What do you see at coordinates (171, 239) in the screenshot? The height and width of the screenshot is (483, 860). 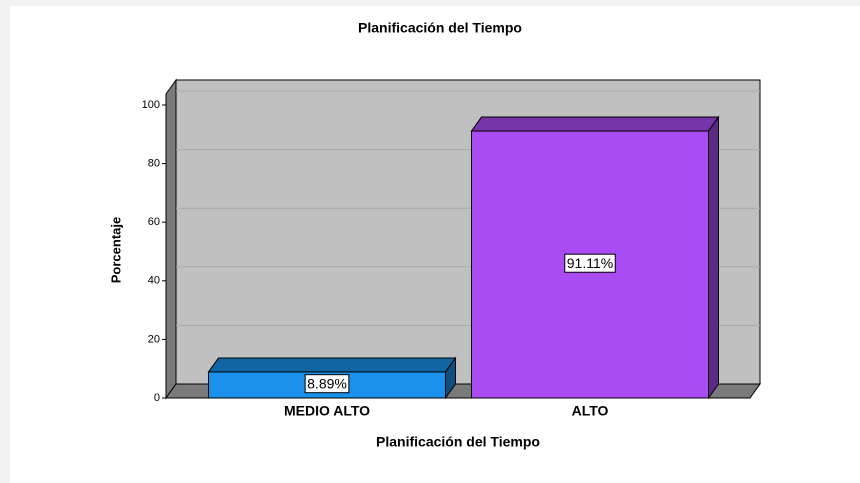 I see `left-wall` at bounding box center [171, 239].